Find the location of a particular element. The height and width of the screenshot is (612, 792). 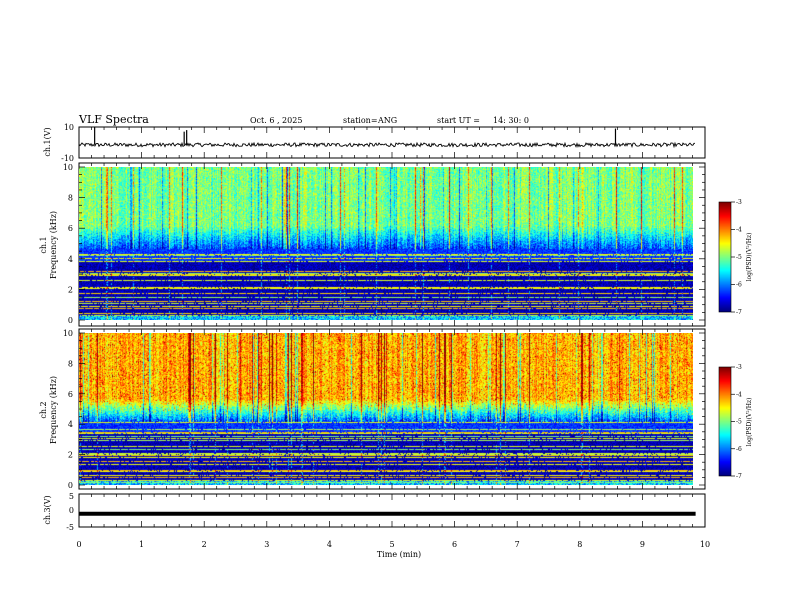

x-tick-label: 10 is located at coordinates (705, 544).